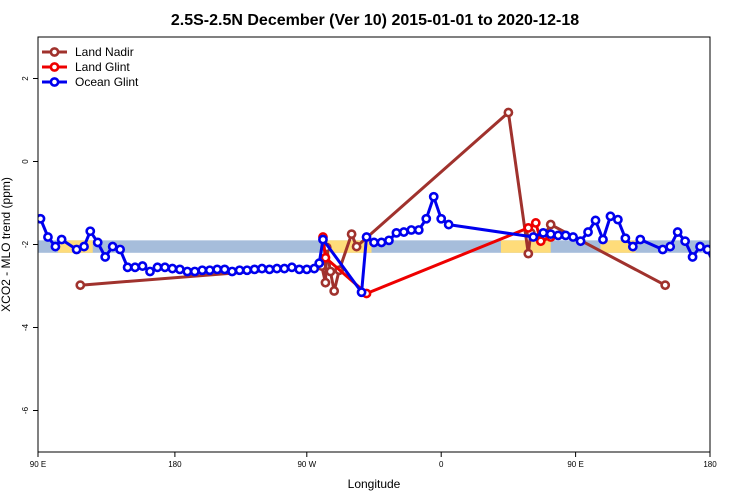 This screenshot has width=750, height=500. I want to click on y-tick-label: 2, so click(25, 78).